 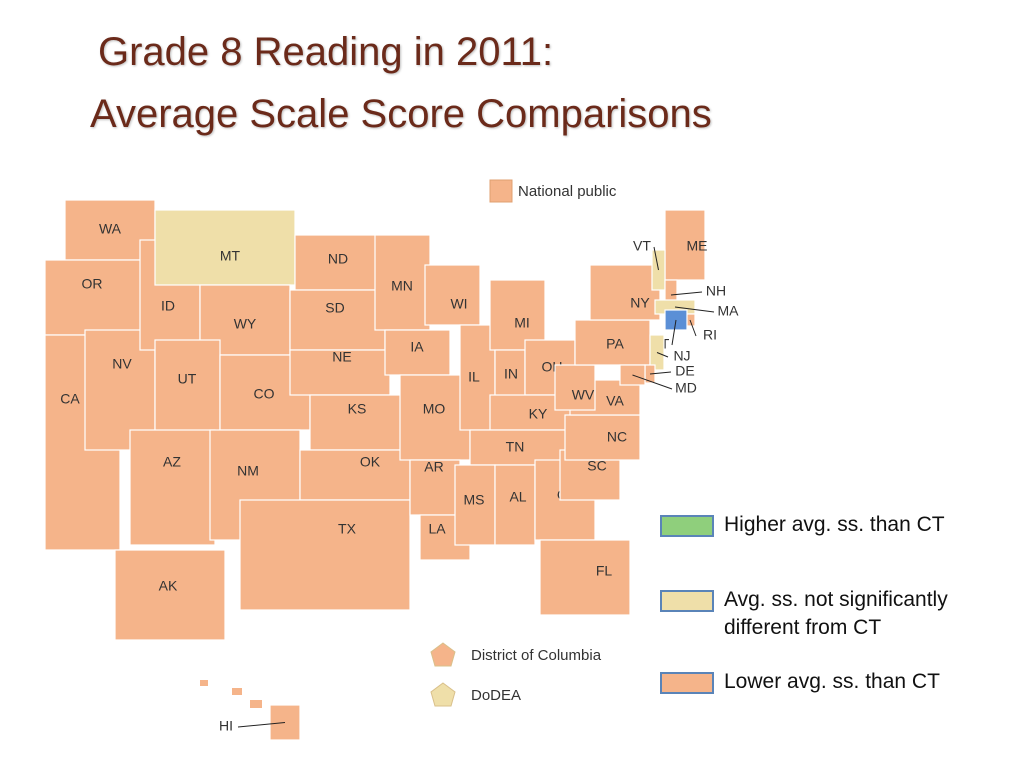 What do you see at coordinates (338, 259) in the screenshot?
I see `state-label: ND` at bounding box center [338, 259].